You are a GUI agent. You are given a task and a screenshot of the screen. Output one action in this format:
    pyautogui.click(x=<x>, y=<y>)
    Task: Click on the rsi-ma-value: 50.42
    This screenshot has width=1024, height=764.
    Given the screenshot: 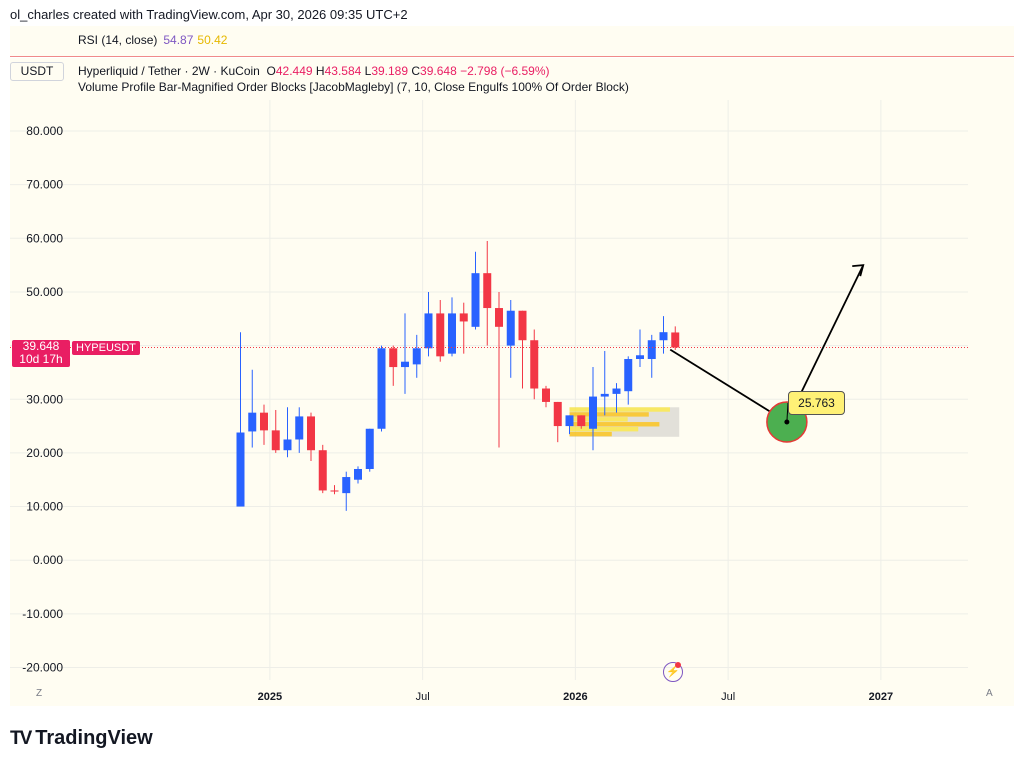 What is the action you would take?
    pyautogui.click(x=212, y=40)
    